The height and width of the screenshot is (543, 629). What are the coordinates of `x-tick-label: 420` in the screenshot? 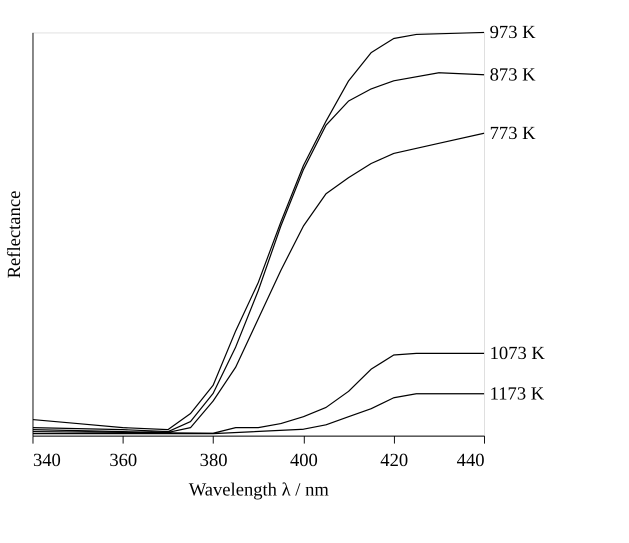 It's located at (394, 460).